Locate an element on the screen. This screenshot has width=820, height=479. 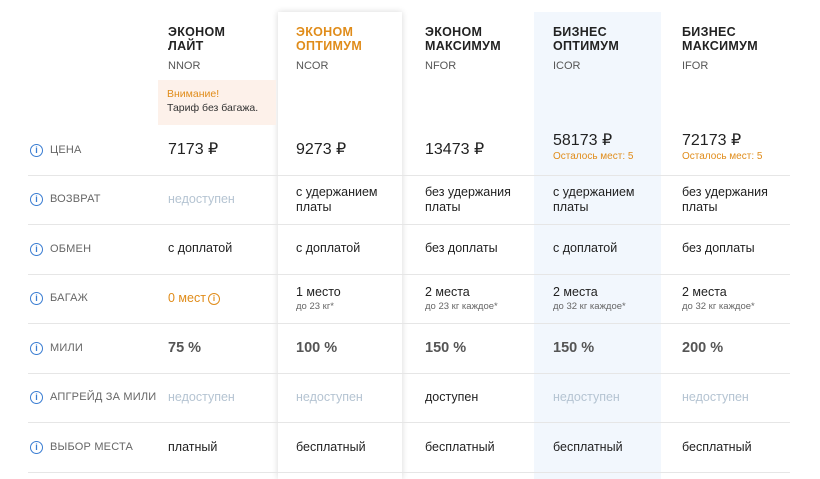
baggage-count: 0 мест is located at coordinates (187, 298).